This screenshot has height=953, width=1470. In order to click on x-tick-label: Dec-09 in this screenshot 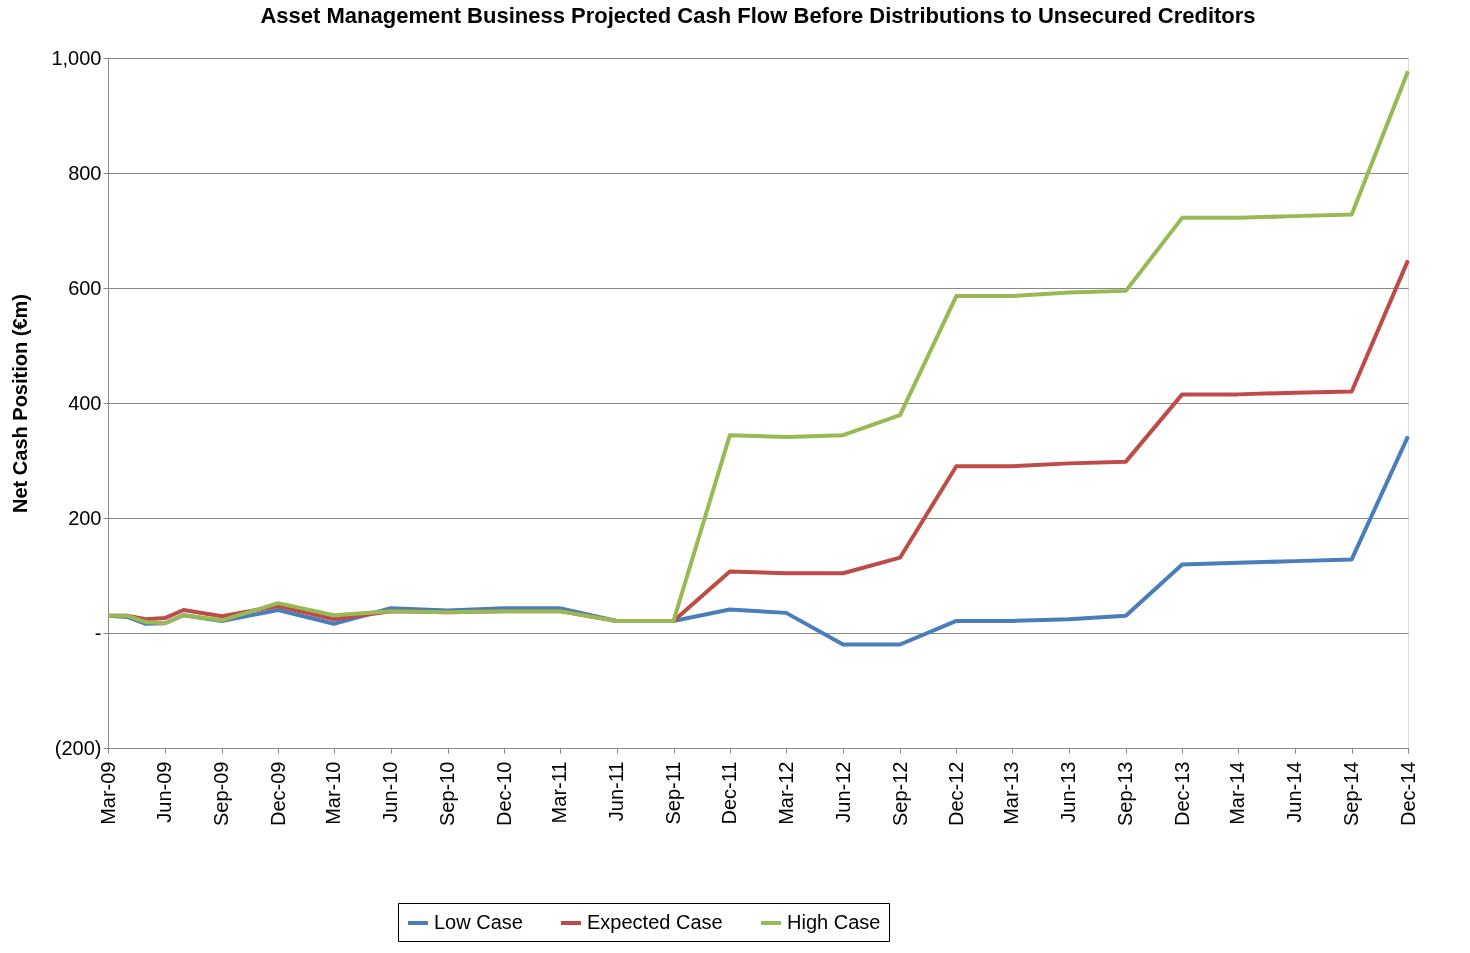, I will do `click(277, 793)`.